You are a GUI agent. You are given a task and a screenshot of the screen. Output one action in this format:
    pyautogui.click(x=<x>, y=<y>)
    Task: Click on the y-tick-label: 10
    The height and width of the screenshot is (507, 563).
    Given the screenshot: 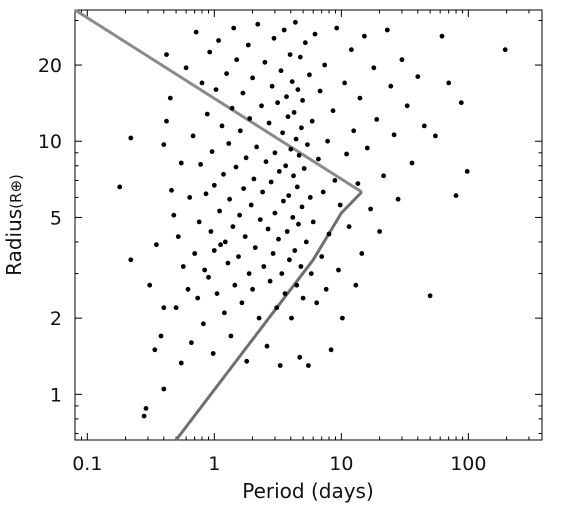 What is the action you would take?
    pyautogui.click(x=50, y=142)
    